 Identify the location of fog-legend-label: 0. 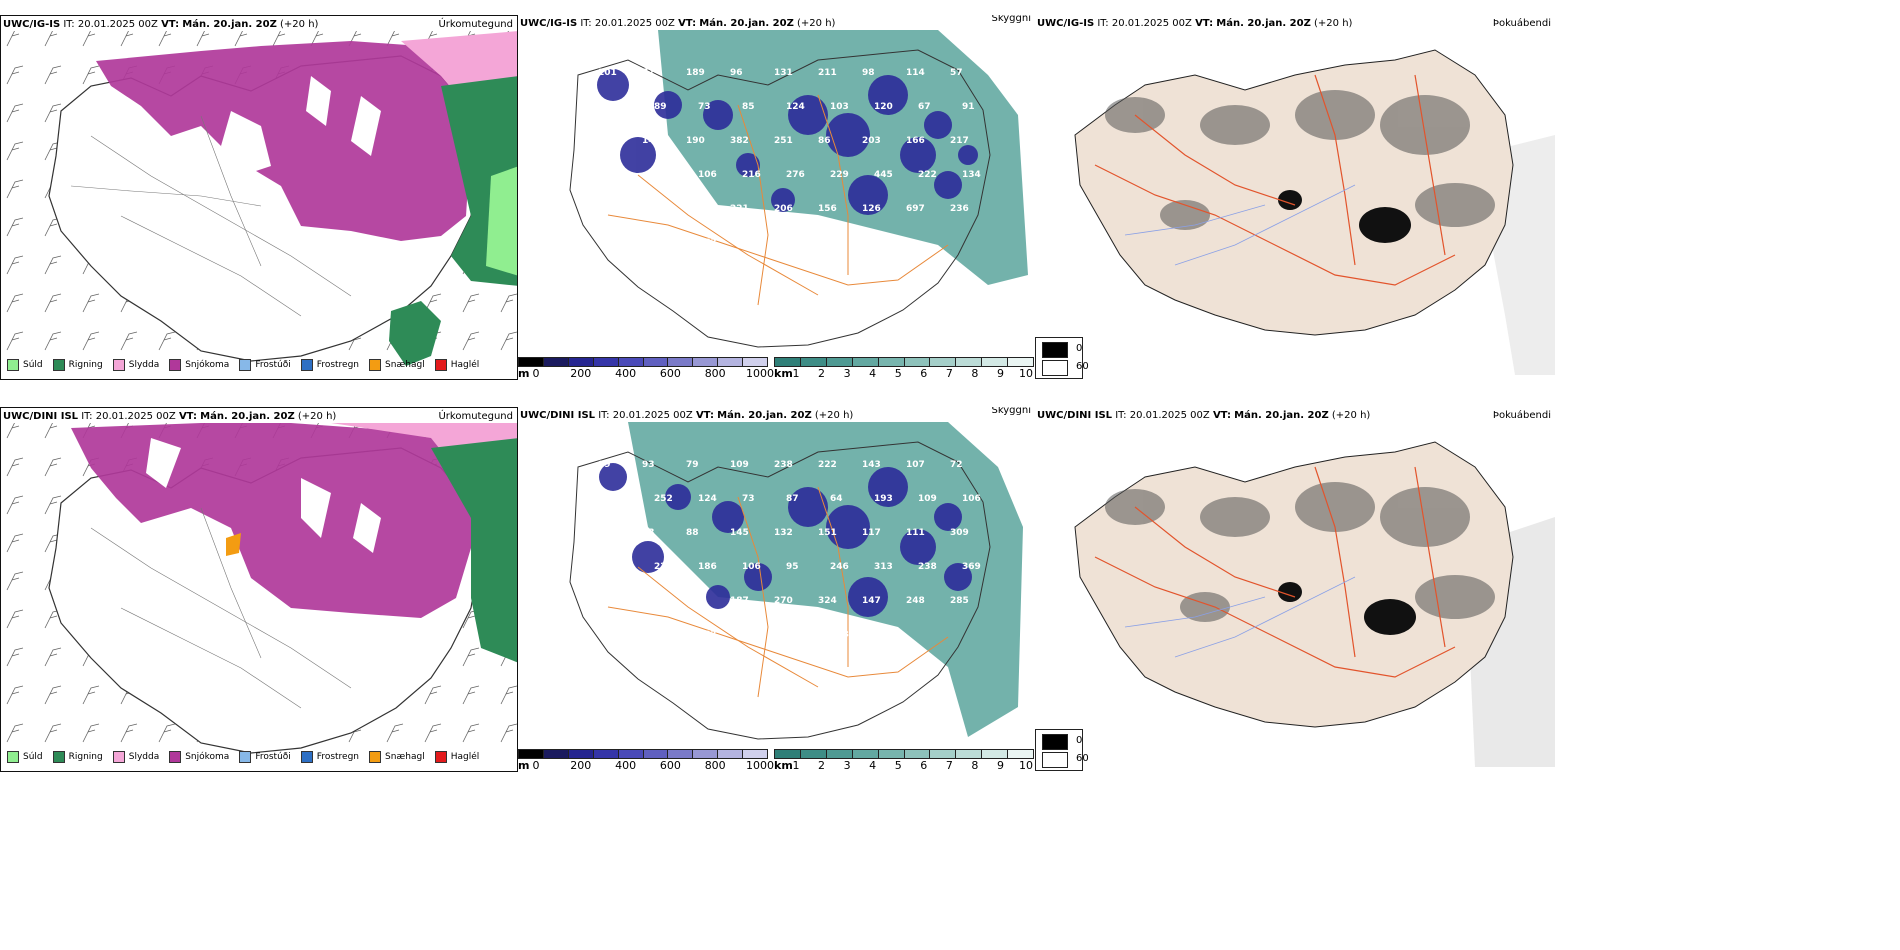
(1079, 348).